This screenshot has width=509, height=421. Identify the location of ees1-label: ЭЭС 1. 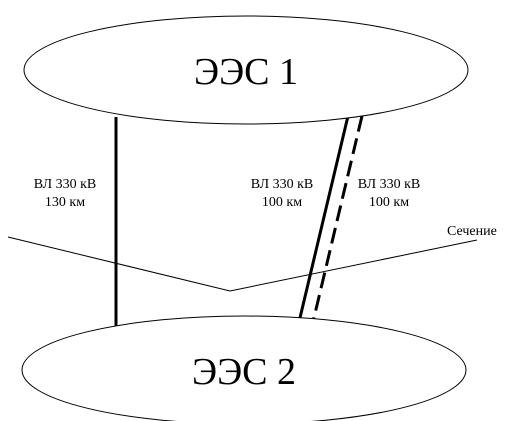
(246, 72).